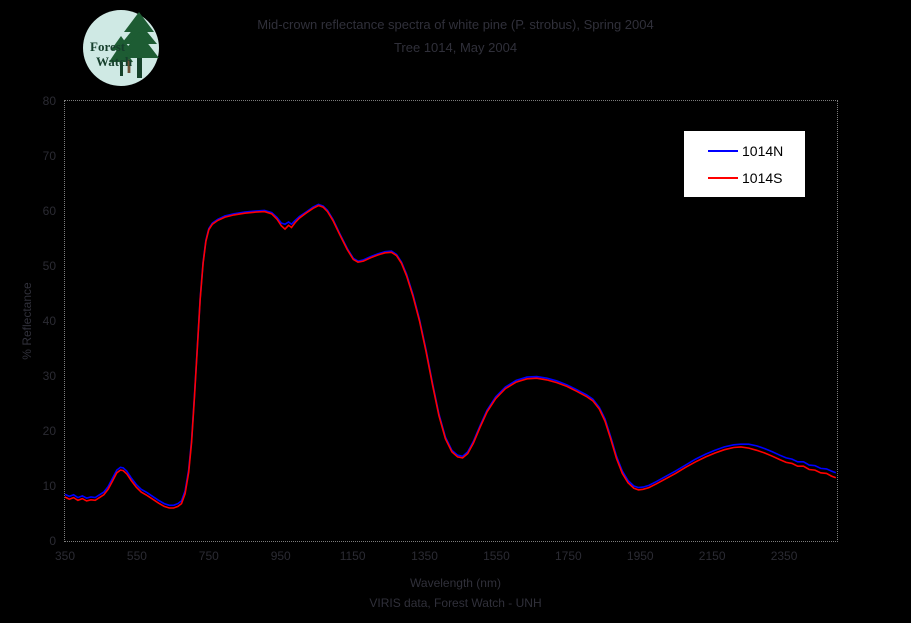 This screenshot has width=911, height=623. I want to click on x-tick-label: 950, so click(280, 556).